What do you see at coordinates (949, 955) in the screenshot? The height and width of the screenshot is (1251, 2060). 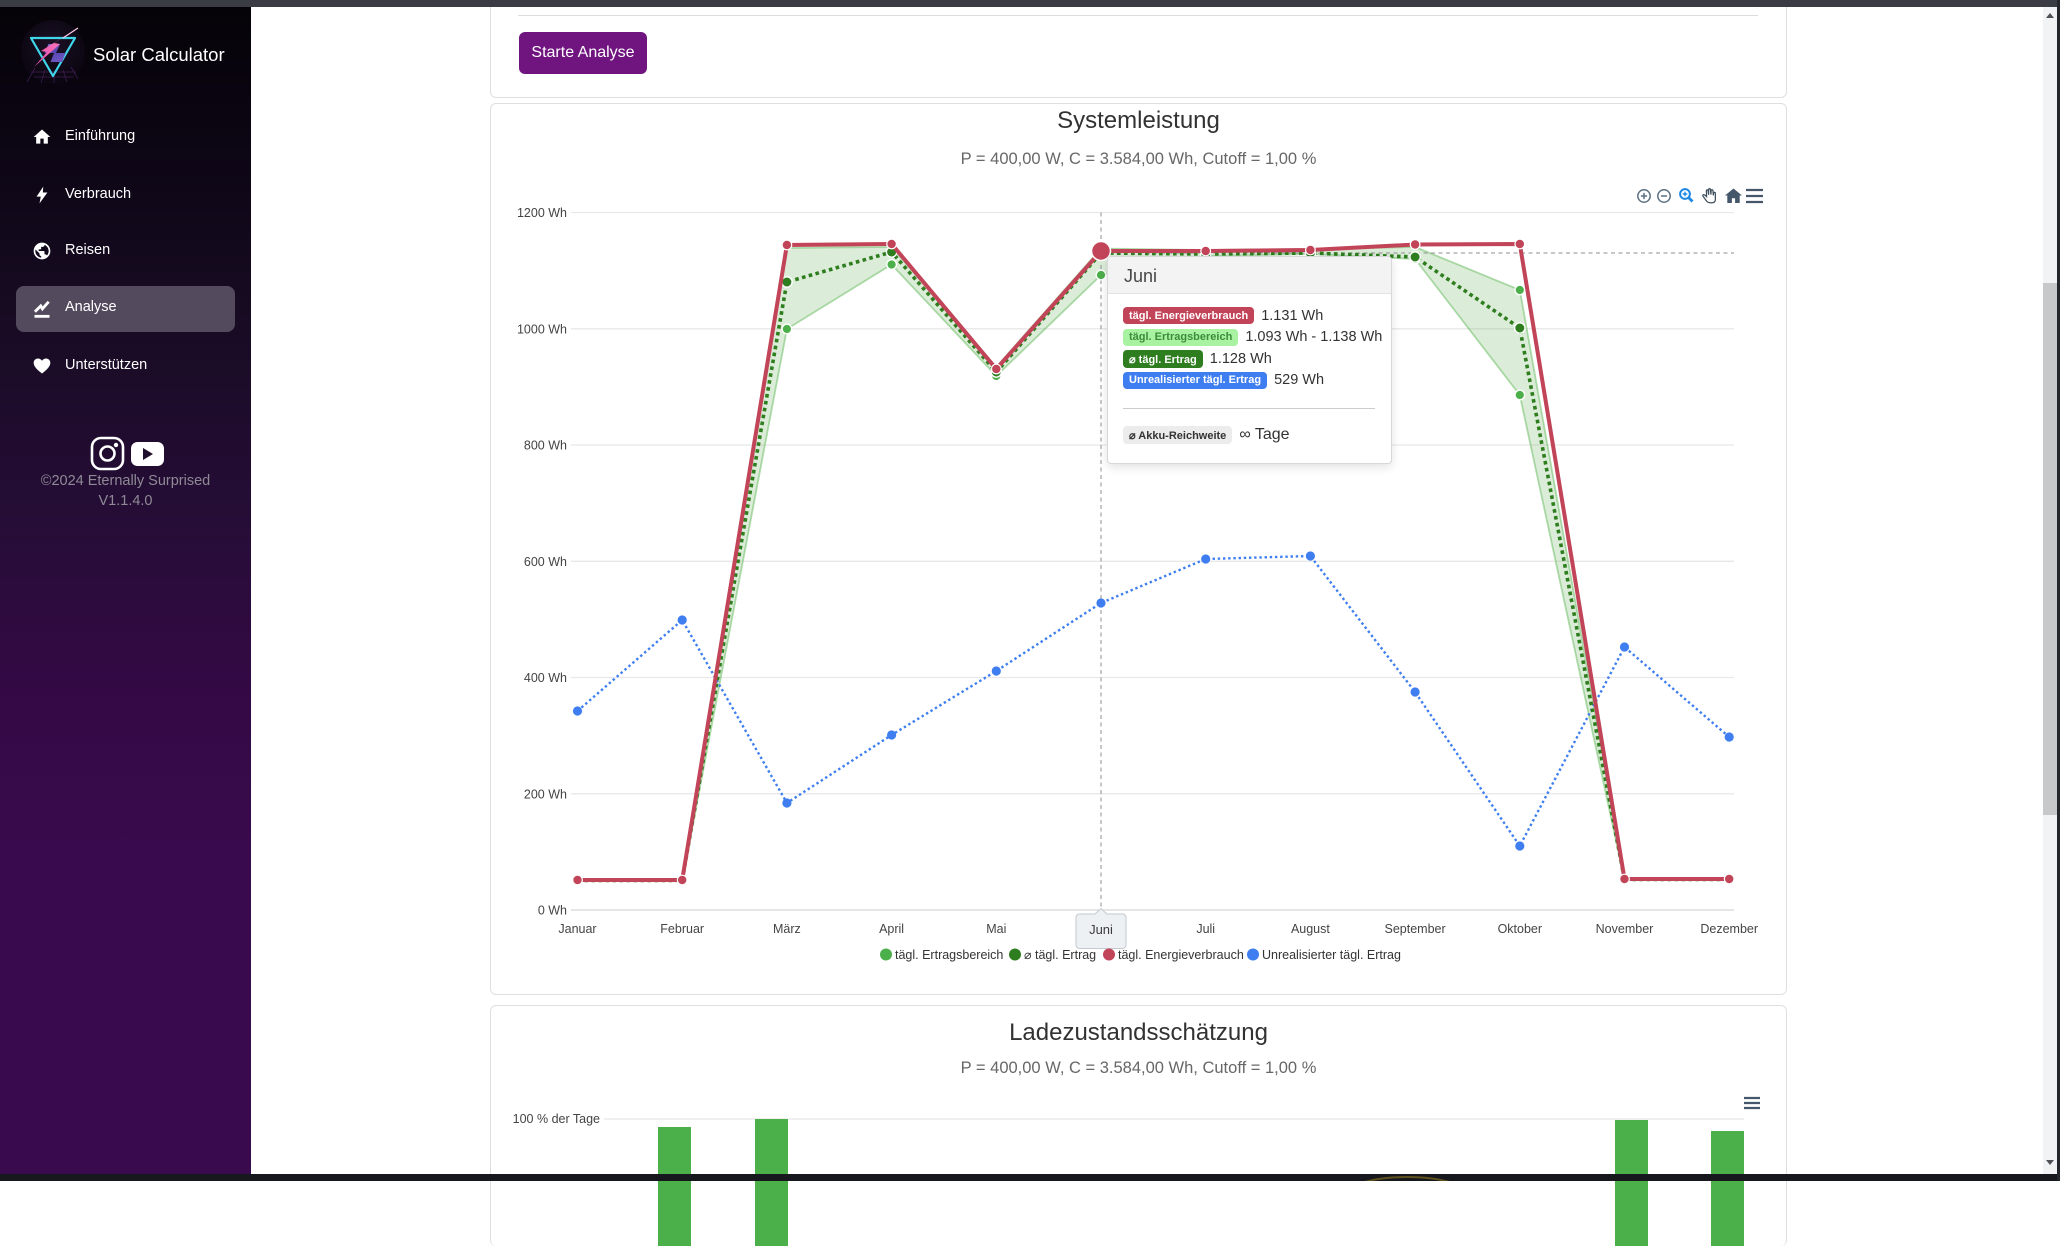 I see `svg-text: tägl. Ertragsbereich` at bounding box center [949, 955].